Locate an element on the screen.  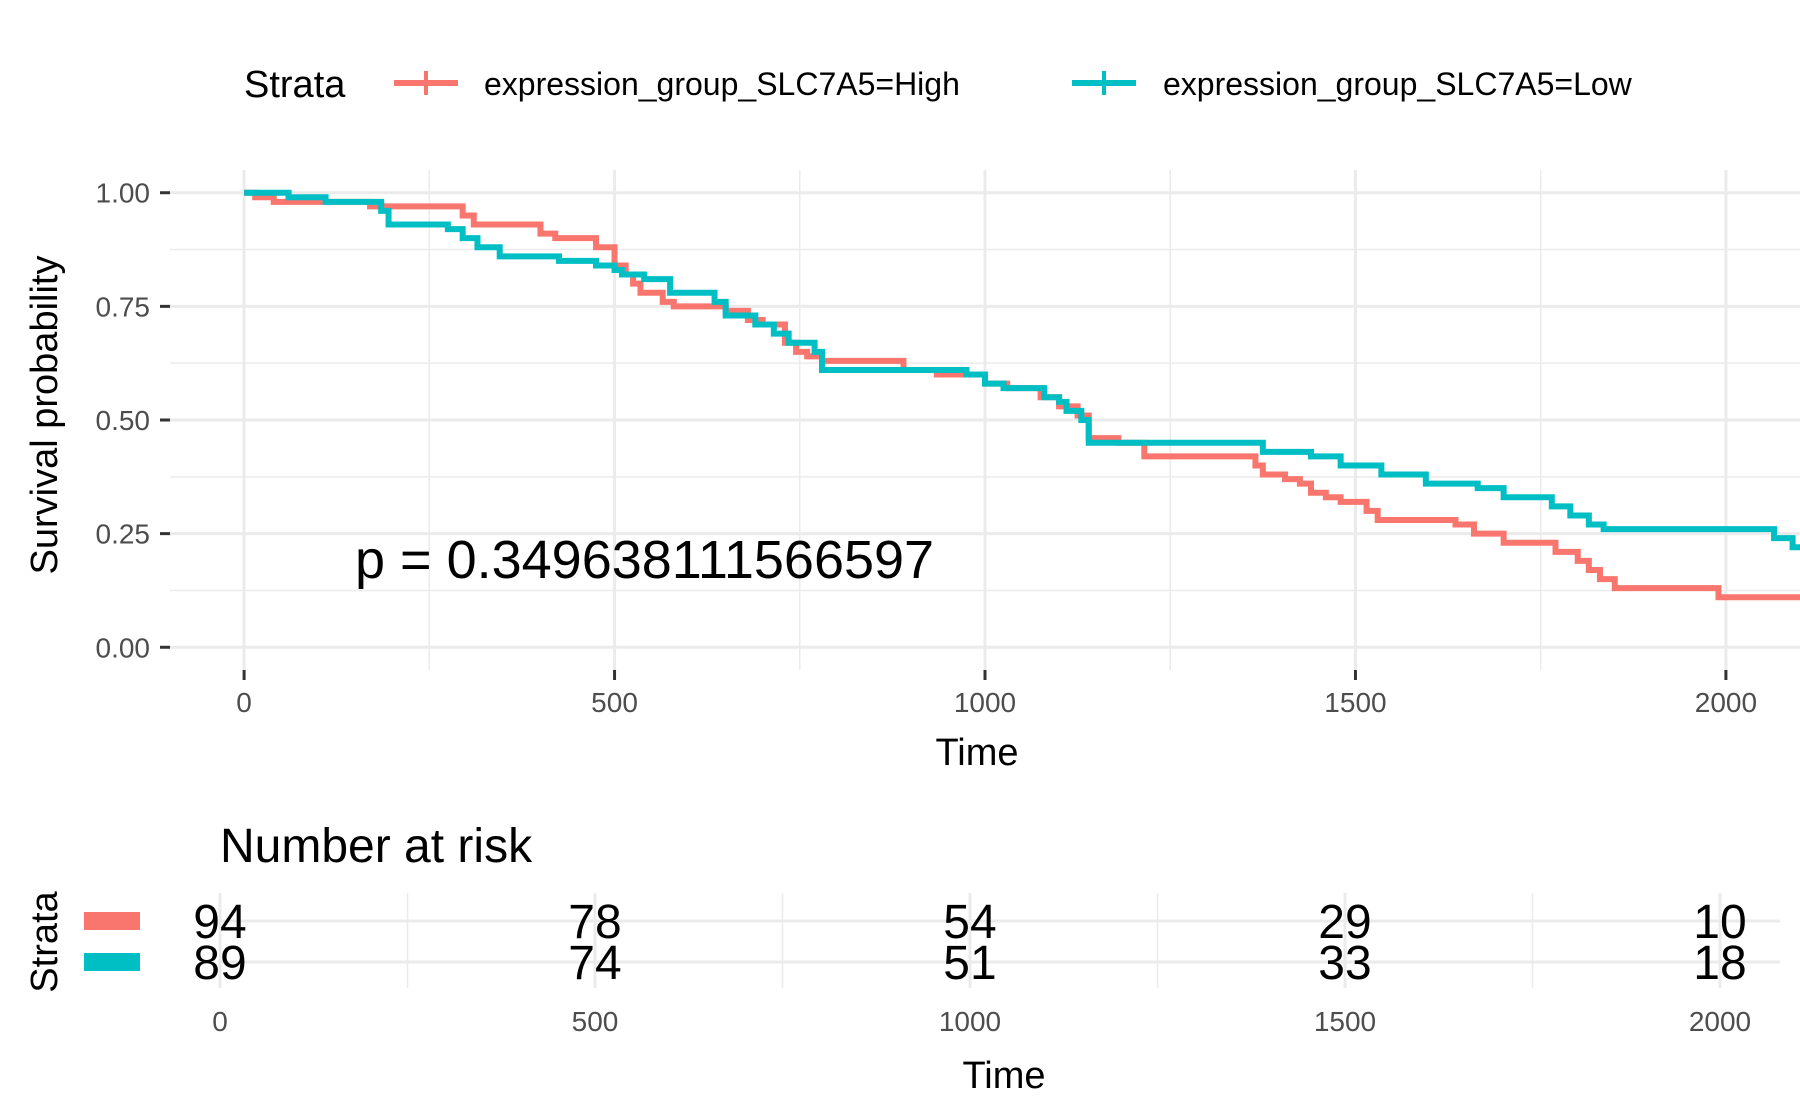
risk-grid is located at coordinates (999, 940).